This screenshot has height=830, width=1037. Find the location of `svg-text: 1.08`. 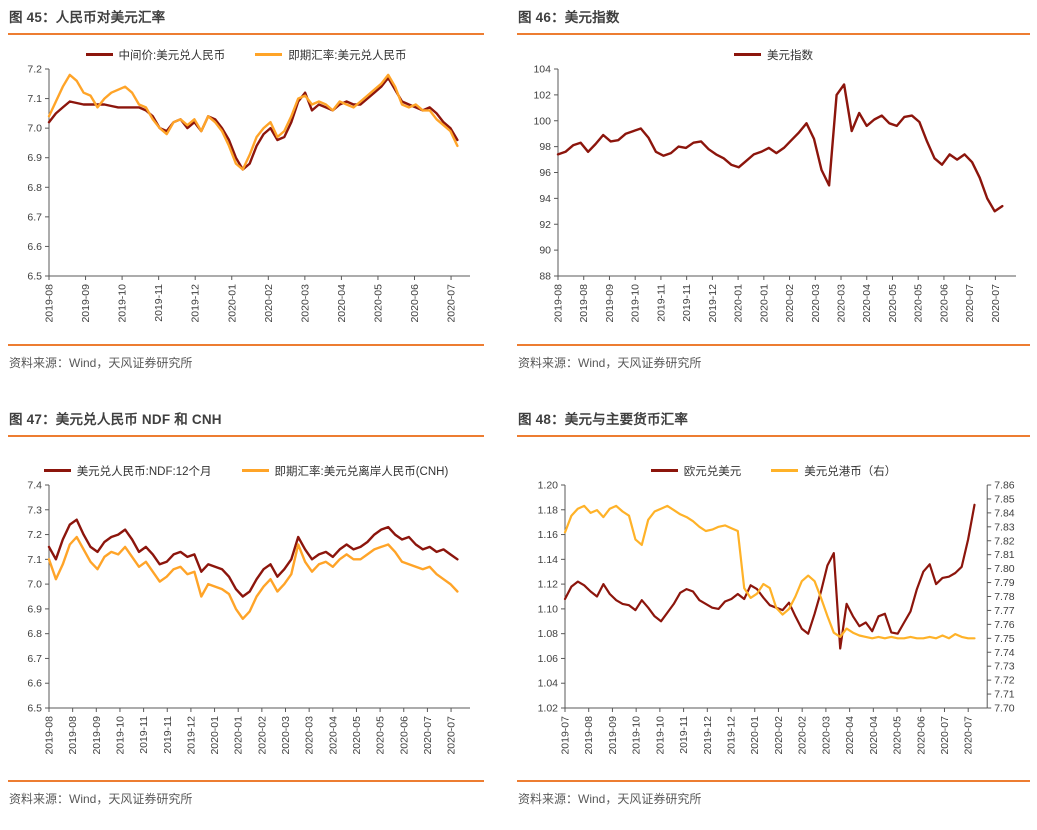

svg-text: 1.08 is located at coordinates (548, 634).